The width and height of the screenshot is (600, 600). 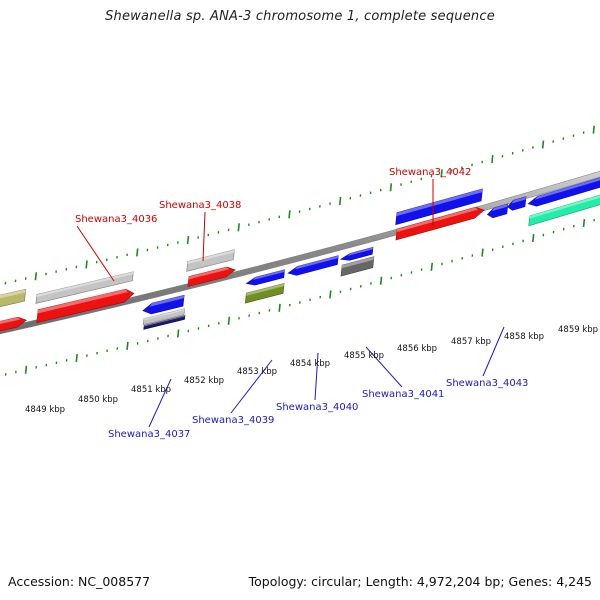 What do you see at coordinates (257, 372) in the screenshot?
I see `scale-label: 4853 kbp` at bounding box center [257, 372].